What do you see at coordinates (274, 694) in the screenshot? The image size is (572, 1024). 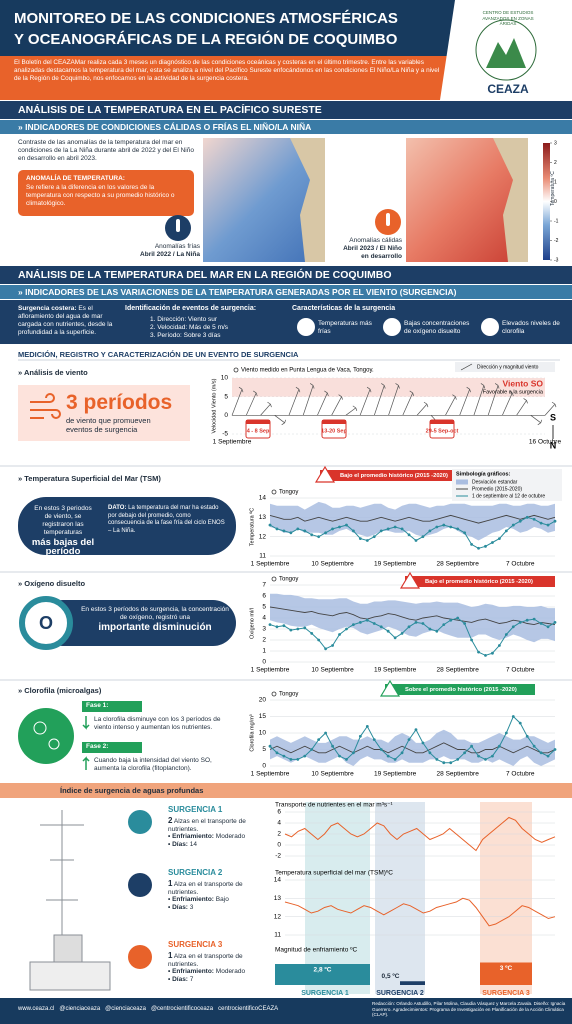 I see `pin` at bounding box center [274, 694].